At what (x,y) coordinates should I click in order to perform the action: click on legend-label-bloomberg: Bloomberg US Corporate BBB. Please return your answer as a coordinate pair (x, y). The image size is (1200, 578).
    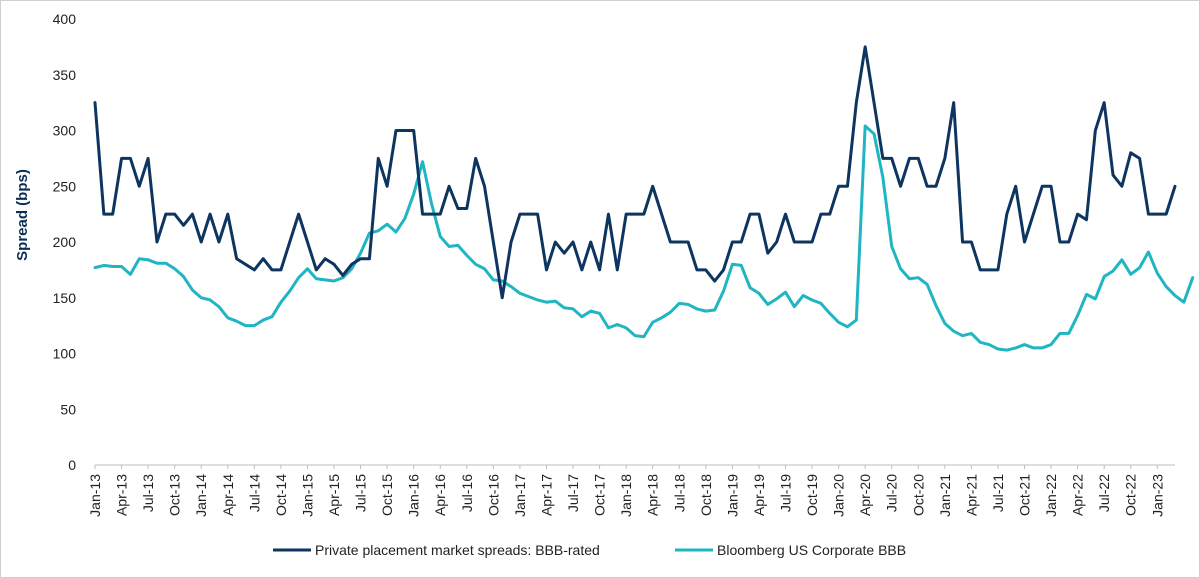
    Looking at the image, I should click on (811, 550).